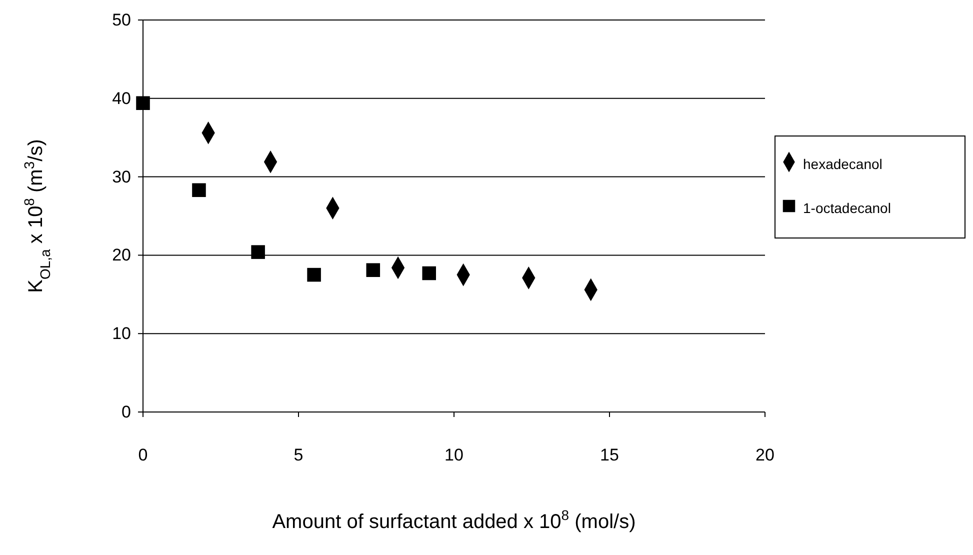  What do you see at coordinates (121, 255) in the screenshot?
I see `y-tick-label: 20` at bounding box center [121, 255].